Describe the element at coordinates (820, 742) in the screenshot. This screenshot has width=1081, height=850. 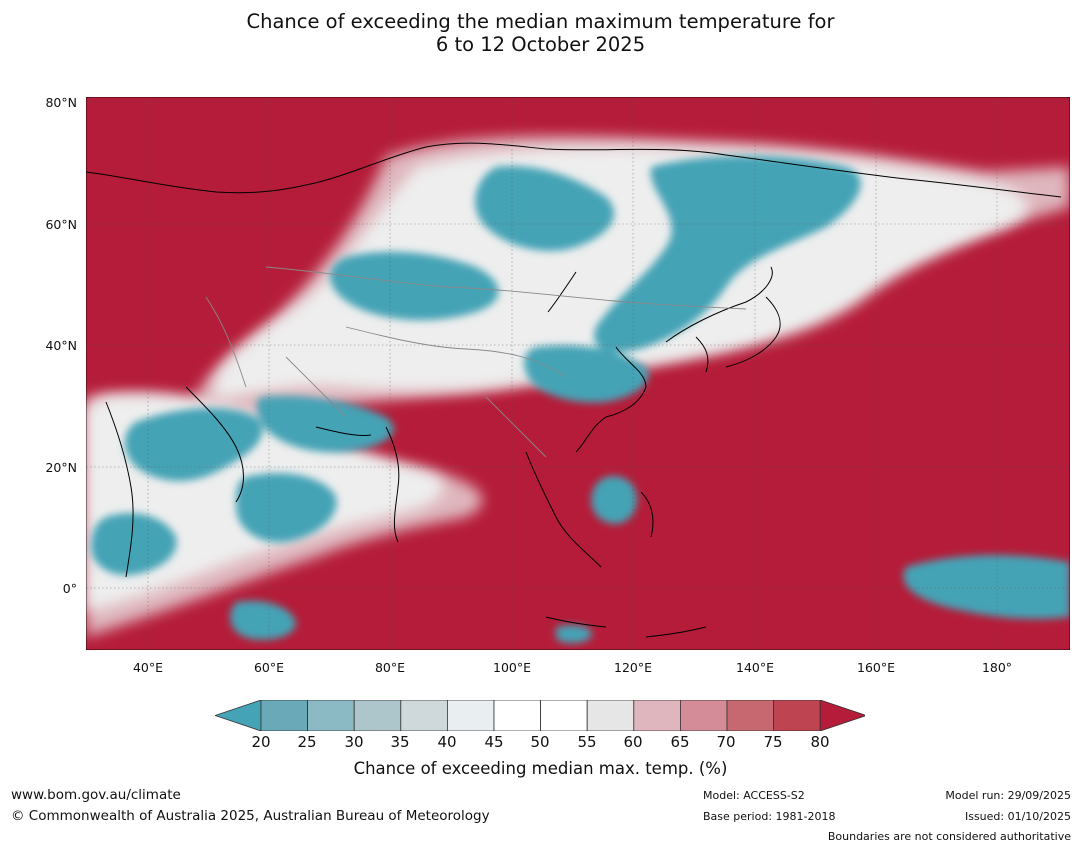
I see `colorbar-tick-80: 80` at that location.